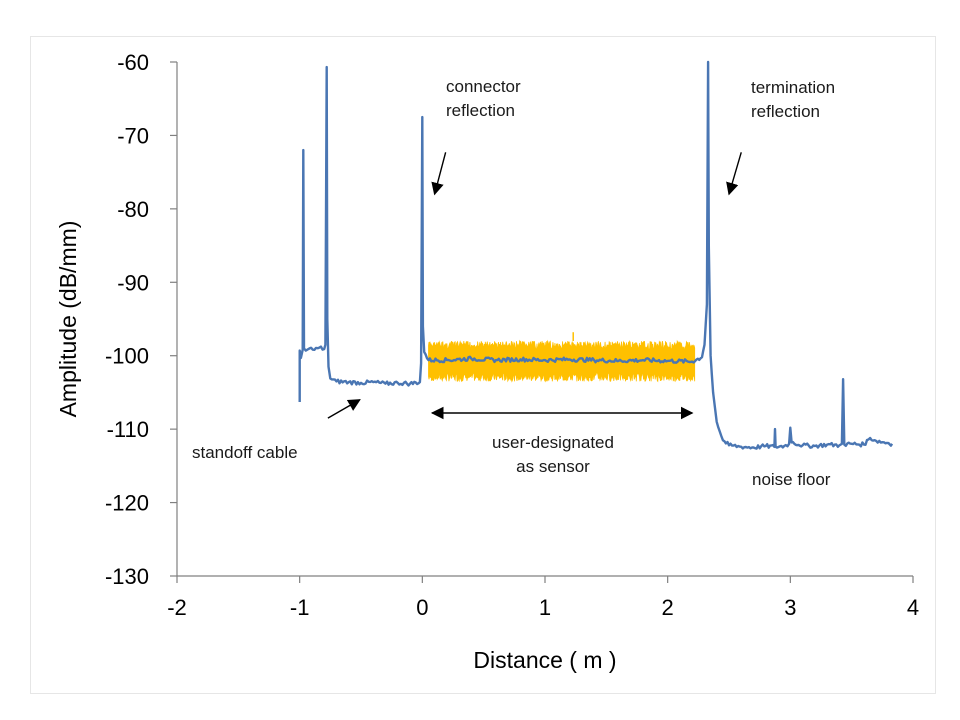 This screenshot has width=960, height=720. Describe the element at coordinates (439, 174) in the screenshot. I see `annotation-connector-arrow` at that location.